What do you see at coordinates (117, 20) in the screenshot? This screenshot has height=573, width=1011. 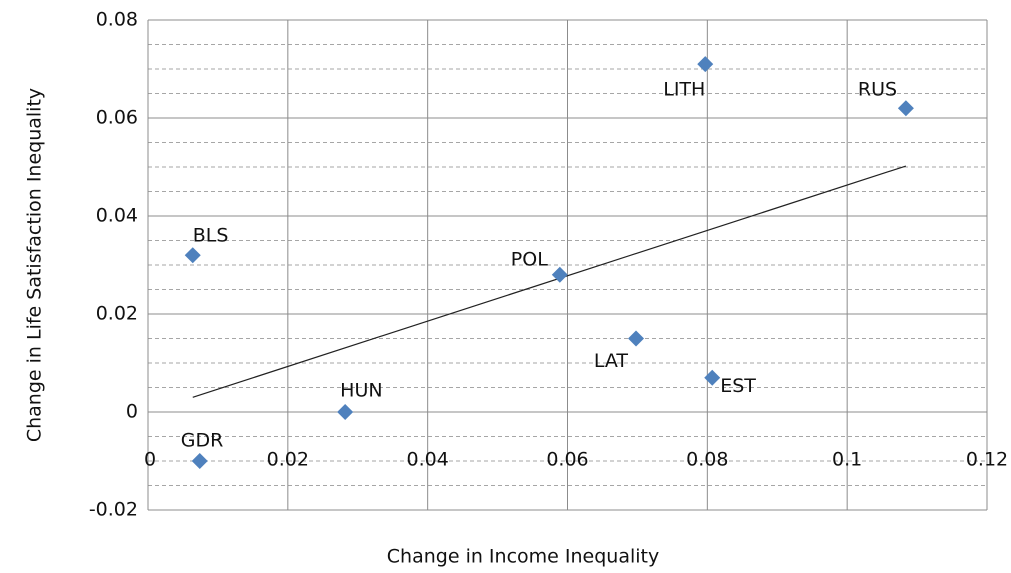 I see `y-tick-label: 0.08` at bounding box center [117, 20].